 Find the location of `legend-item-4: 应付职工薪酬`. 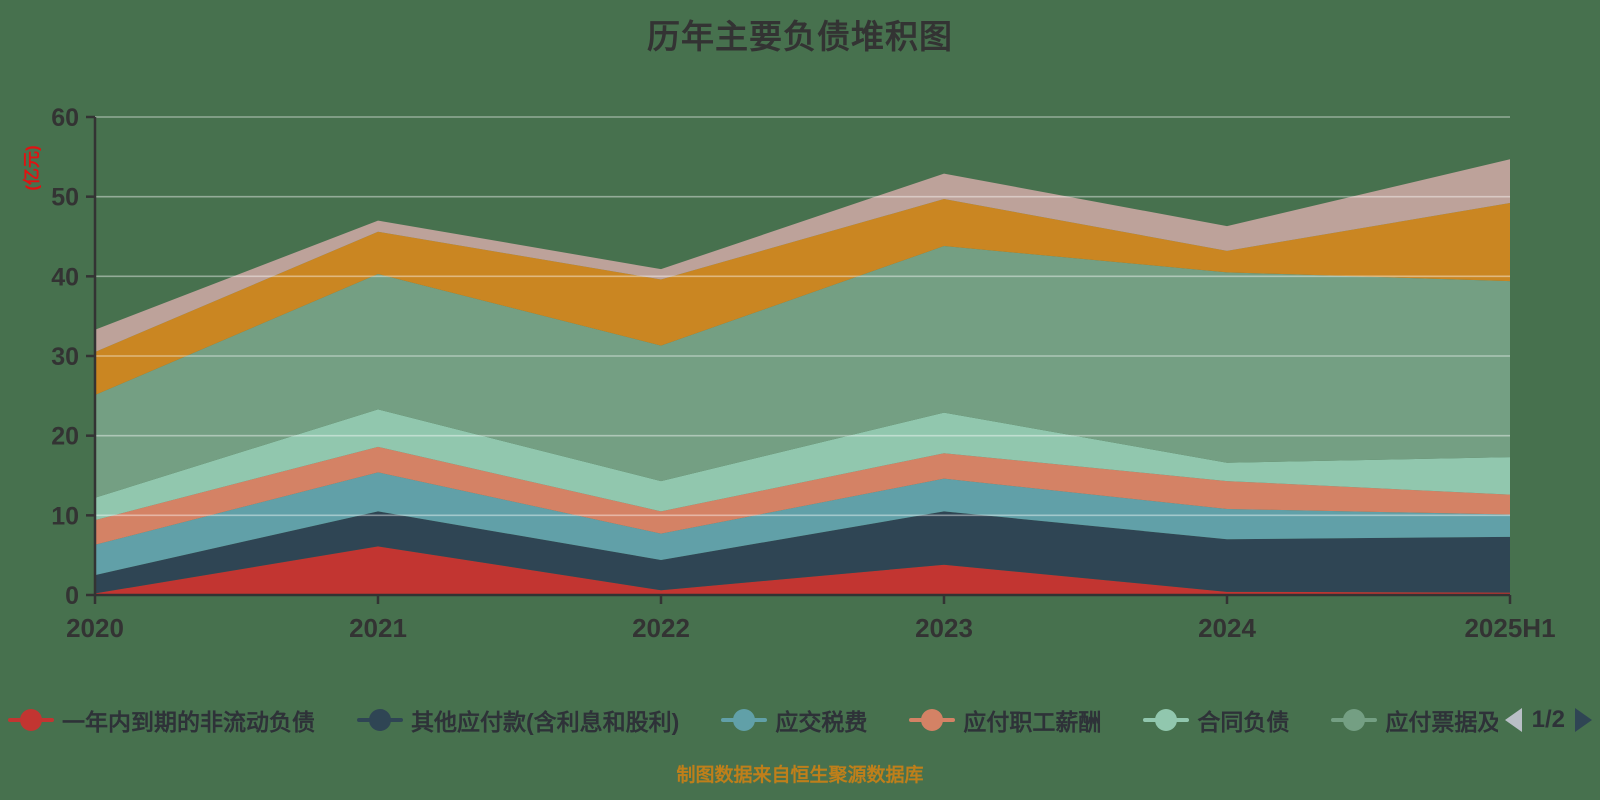

legend-item-4: 应付职工薪酬 is located at coordinates (1005, 720).